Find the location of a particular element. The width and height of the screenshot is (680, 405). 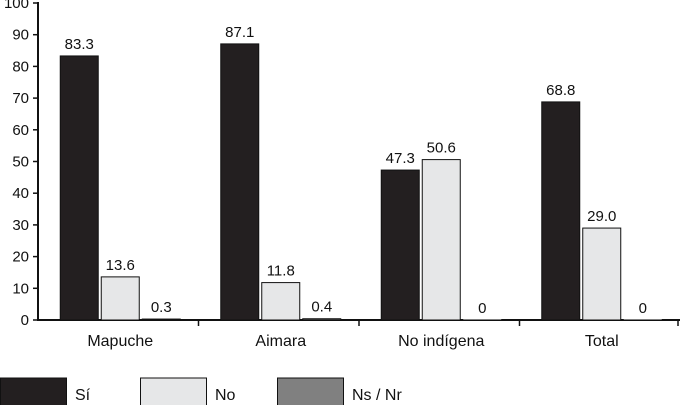

y-tick-label: 60 is located at coordinates (20, 130).